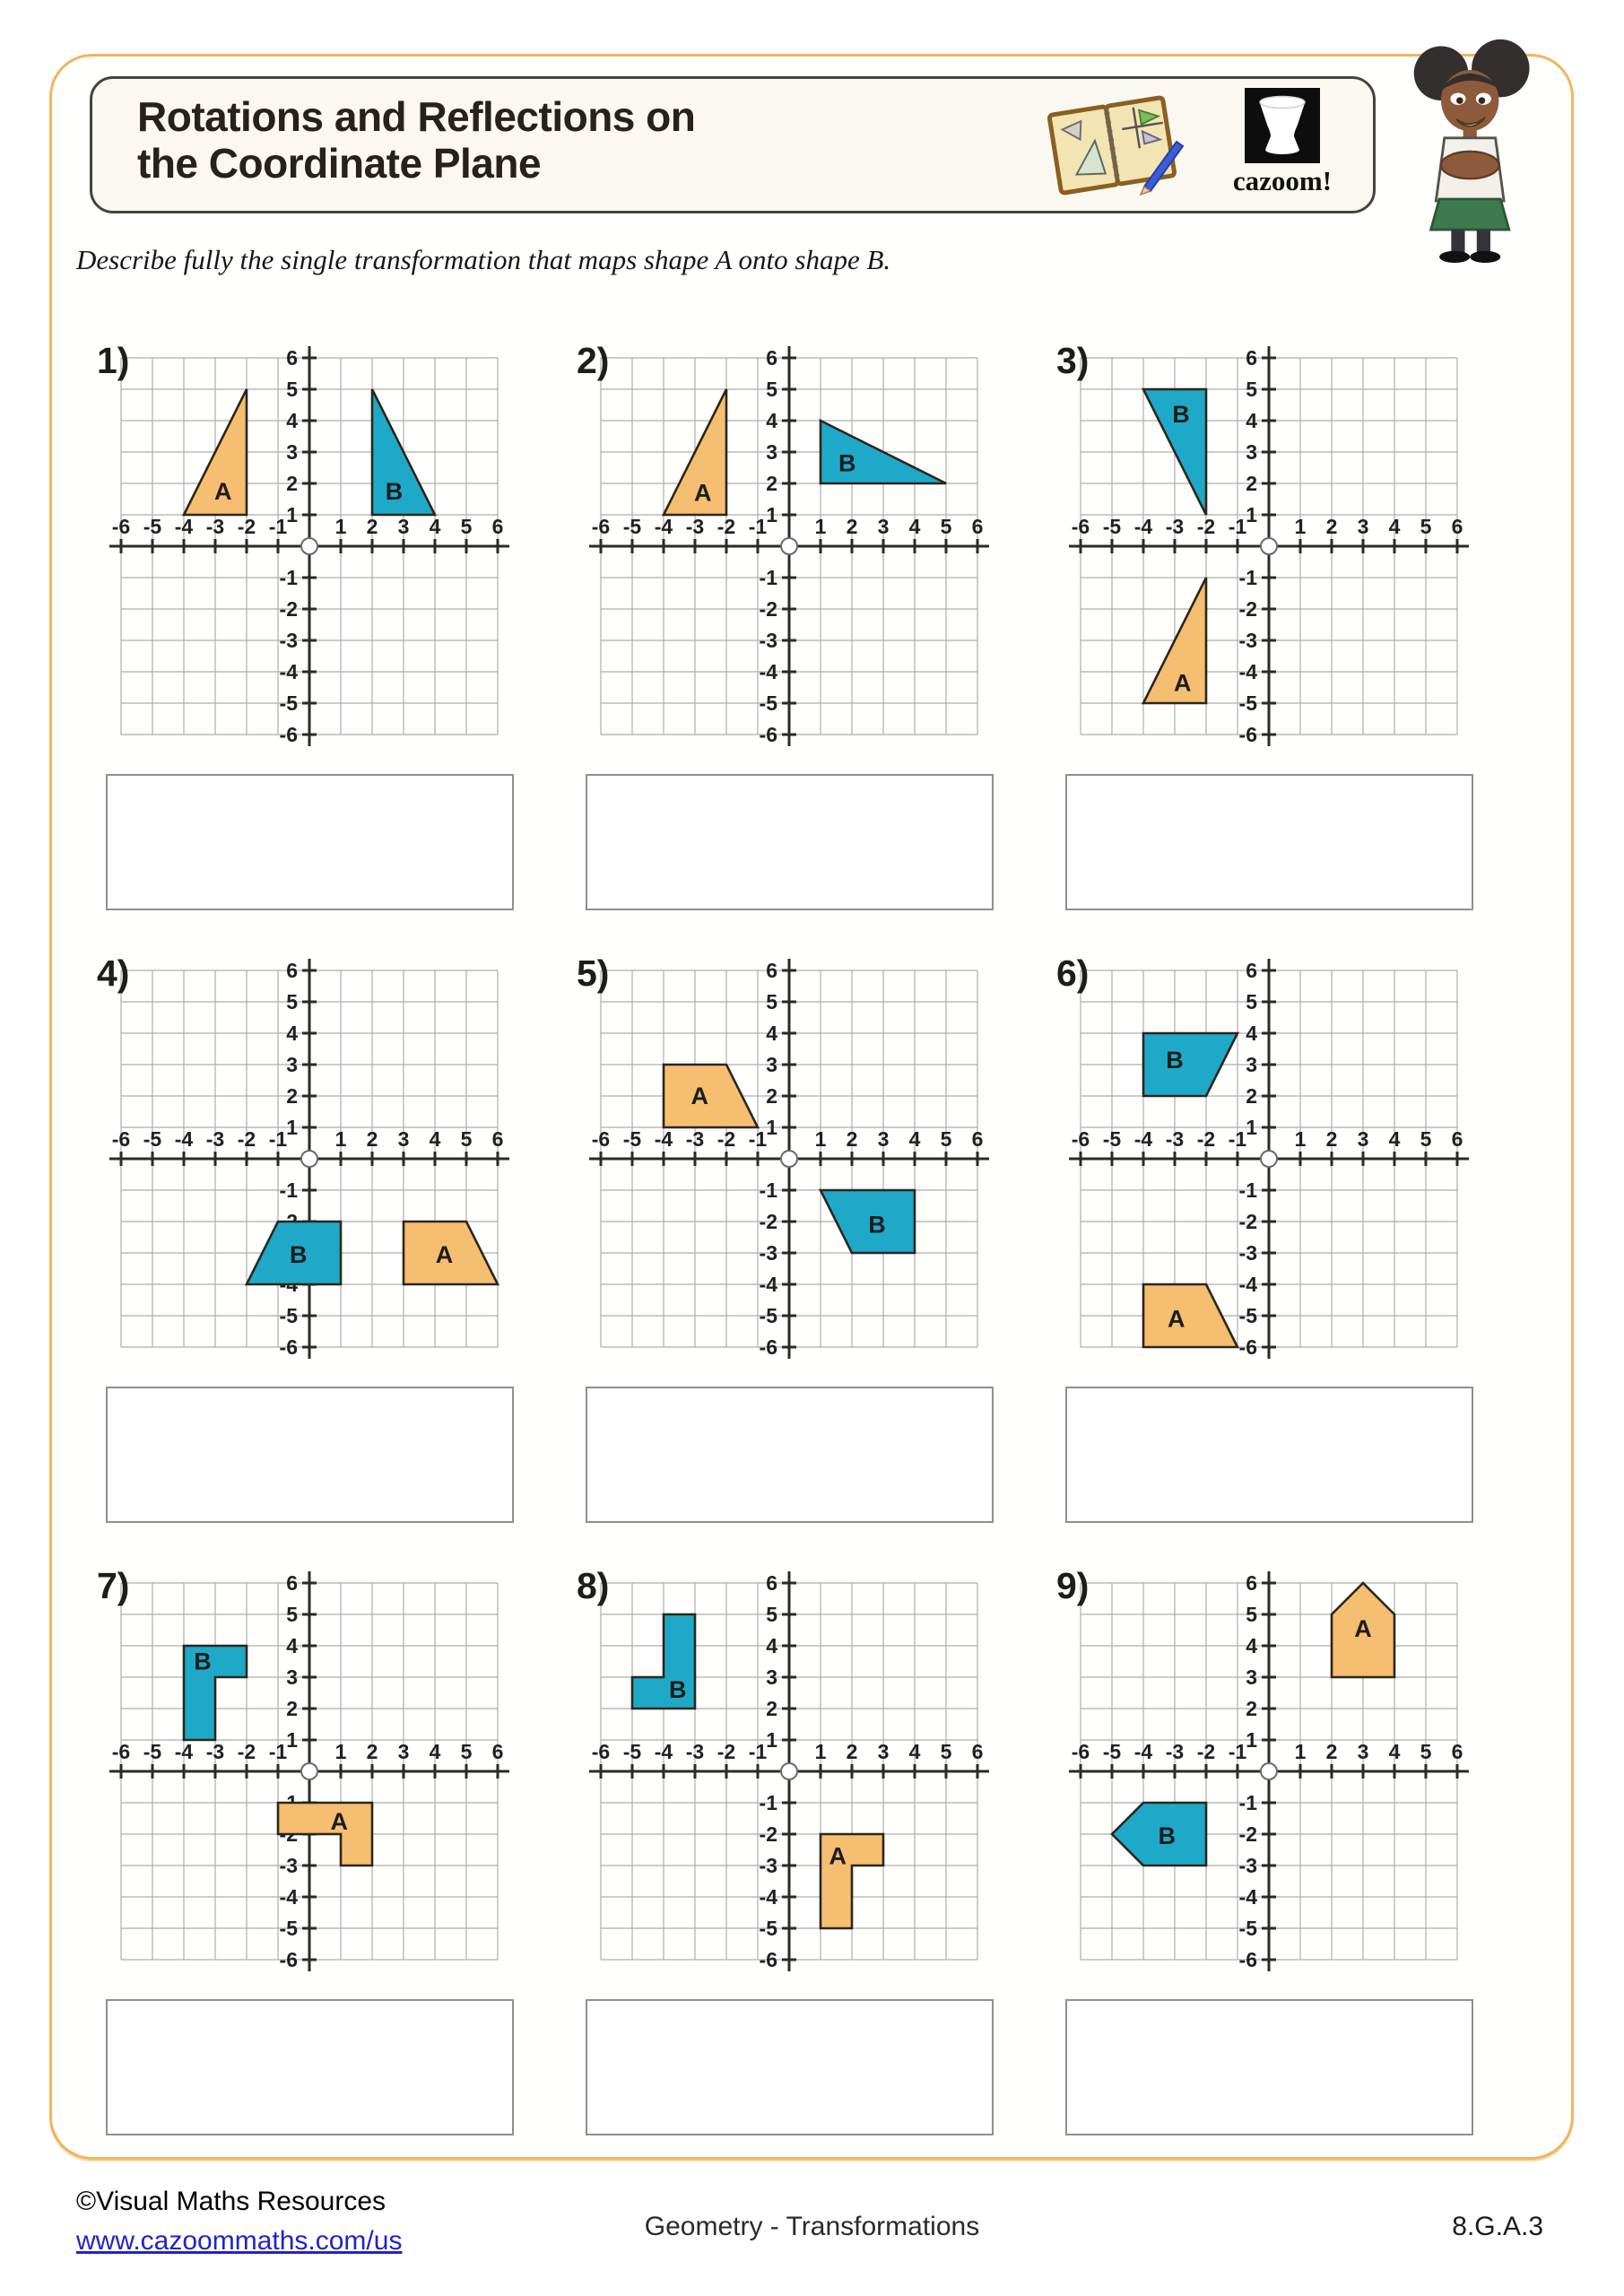 The height and width of the screenshot is (2296, 1624). I want to click on pencil-icon, so click(1162, 168).